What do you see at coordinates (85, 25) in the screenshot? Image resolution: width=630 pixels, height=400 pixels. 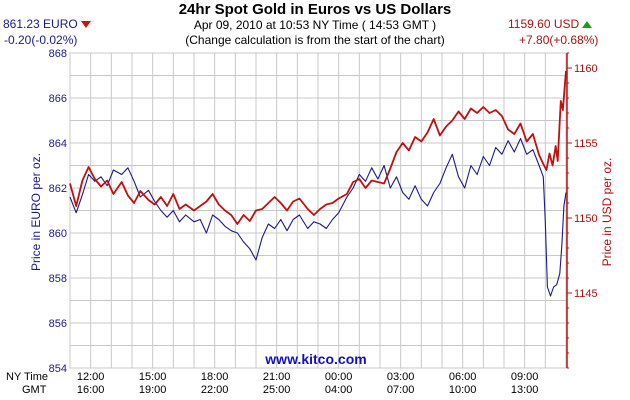 I see `triangle-down-icon` at bounding box center [85, 25].